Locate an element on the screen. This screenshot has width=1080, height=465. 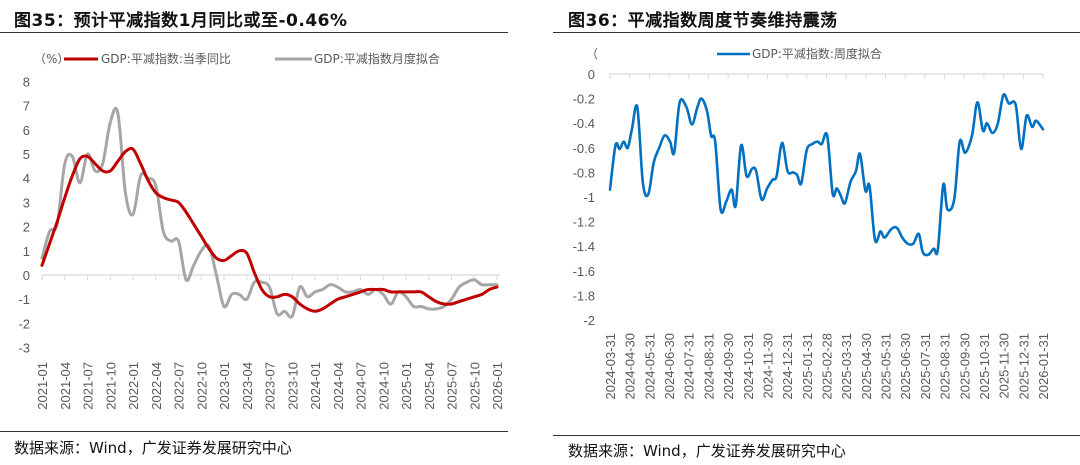
x-tick-label: 2022-01 is located at coordinates (133, 386).